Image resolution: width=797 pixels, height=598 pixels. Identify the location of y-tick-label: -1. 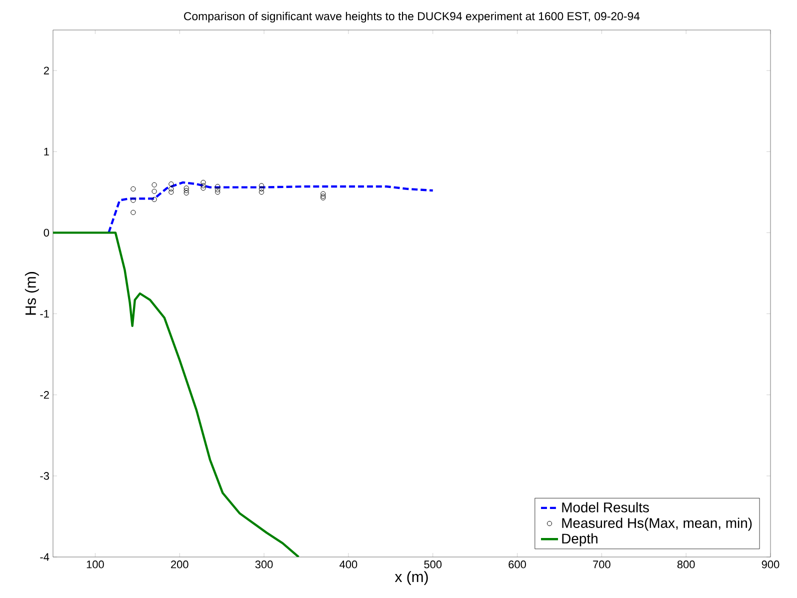
(44, 314).